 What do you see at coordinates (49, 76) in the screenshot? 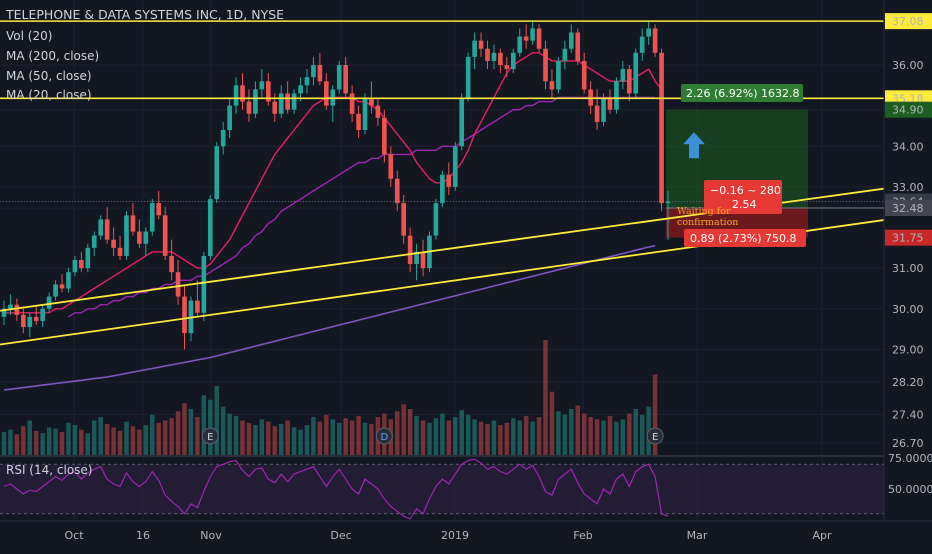
I see `indicator-ma50: MA (50, close)` at bounding box center [49, 76].